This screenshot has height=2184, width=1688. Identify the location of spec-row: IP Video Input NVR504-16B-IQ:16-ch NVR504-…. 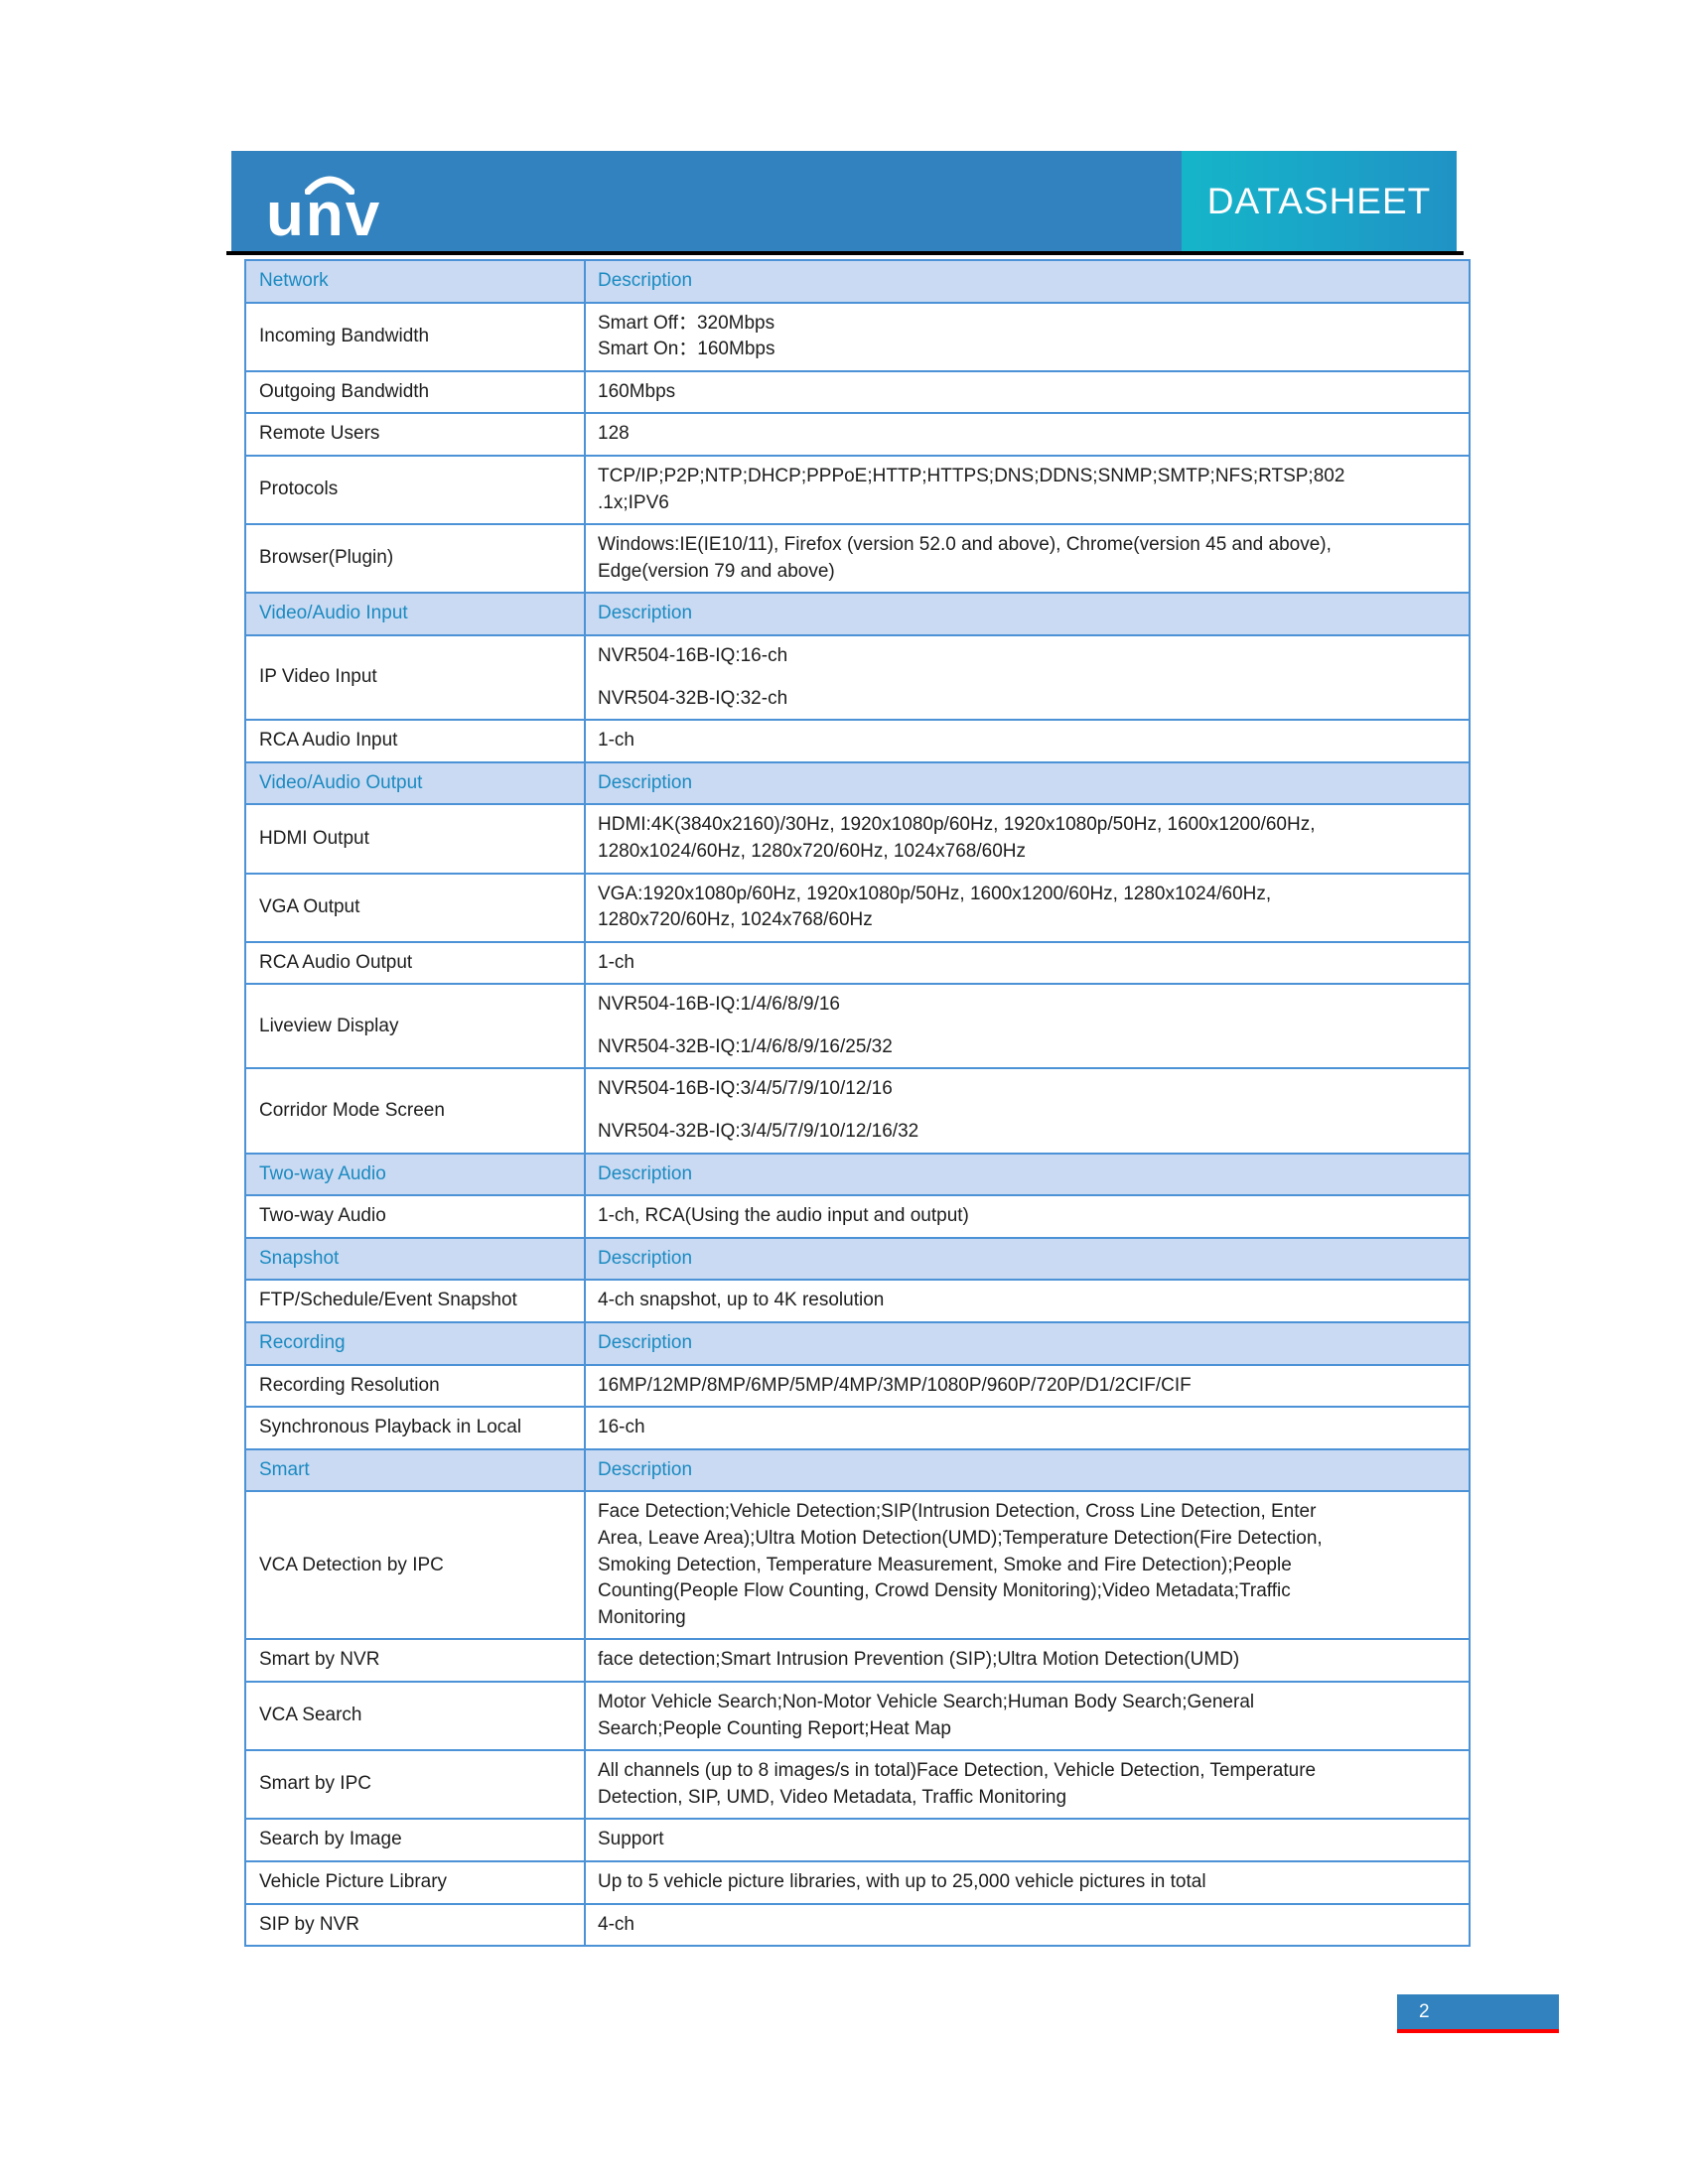
(857, 676).